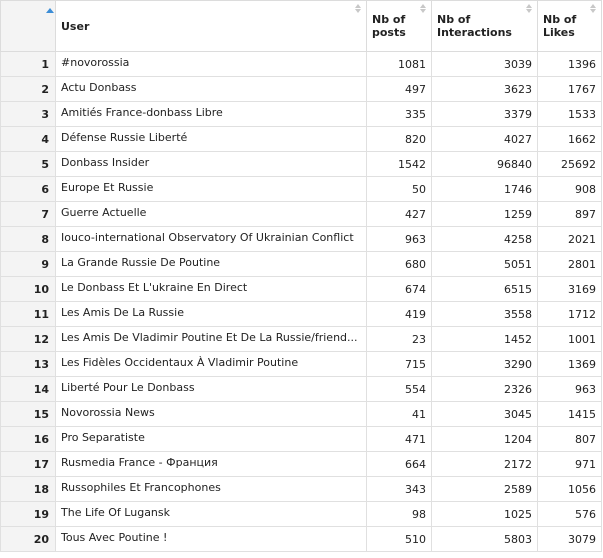  What do you see at coordinates (211, 439) in the screenshot?
I see `user-cell: Pro Separatiste` at bounding box center [211, 439].